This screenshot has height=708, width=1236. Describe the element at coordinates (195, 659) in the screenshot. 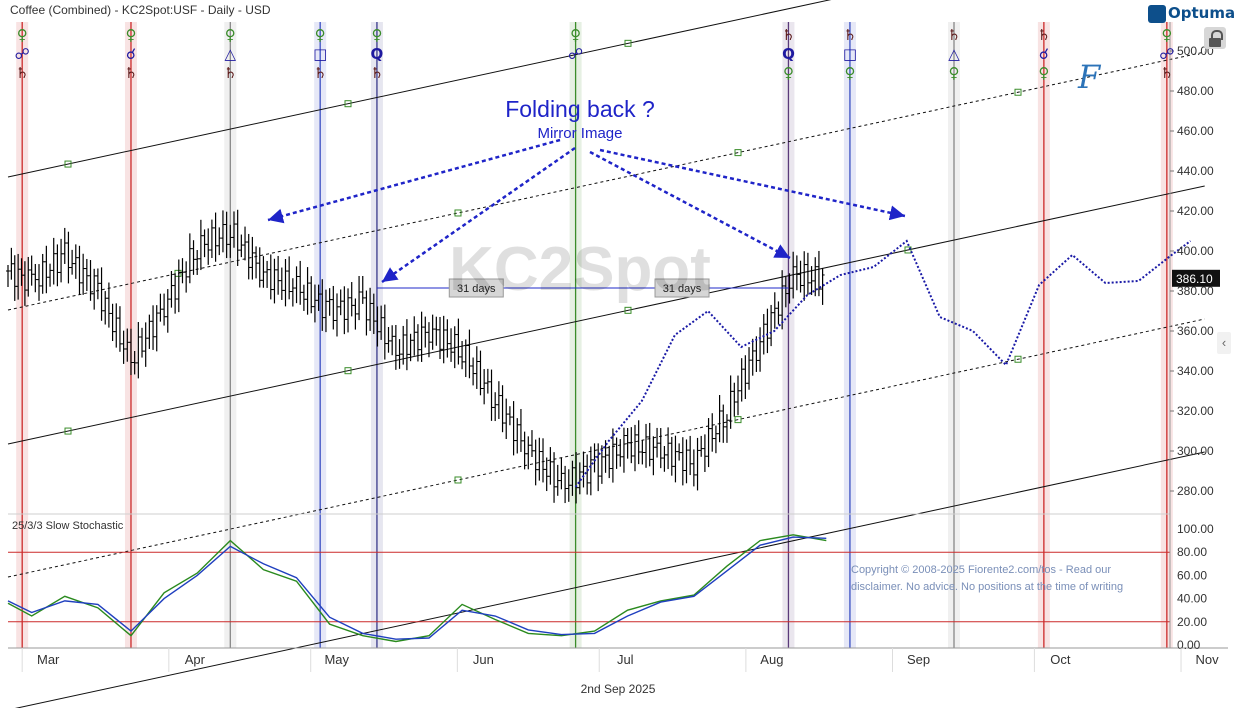

I see `month-label: Apr` at that location.